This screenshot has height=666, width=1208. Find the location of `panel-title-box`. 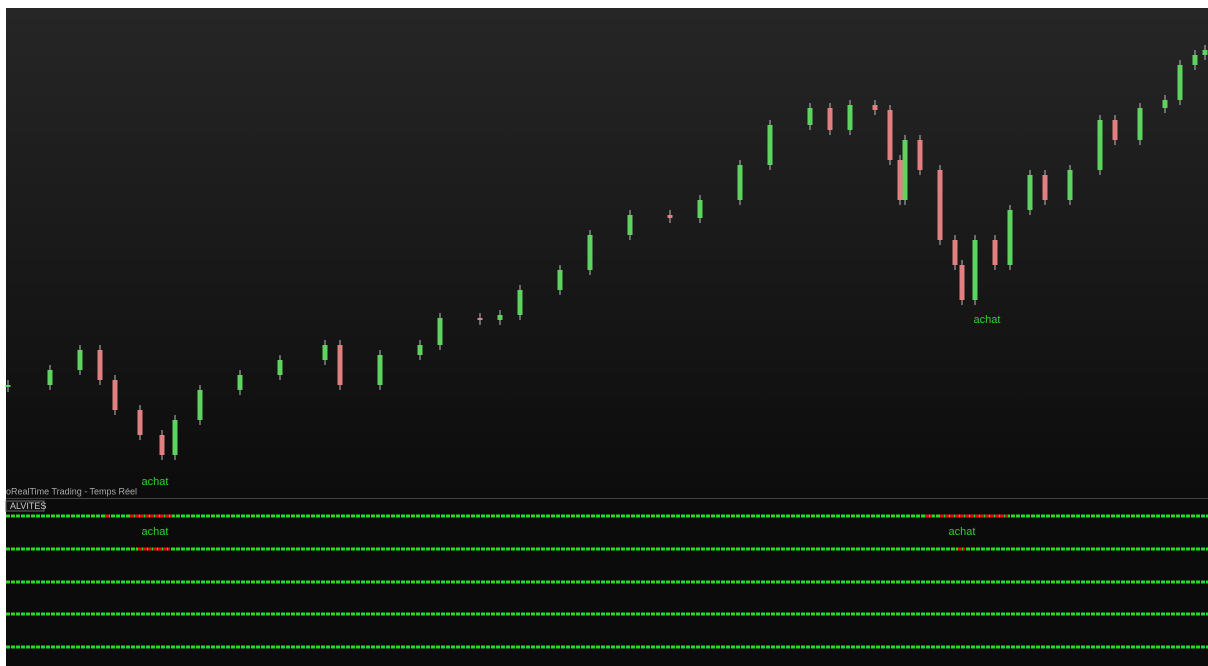

panel-title-box is located at coordinates (25, 506).